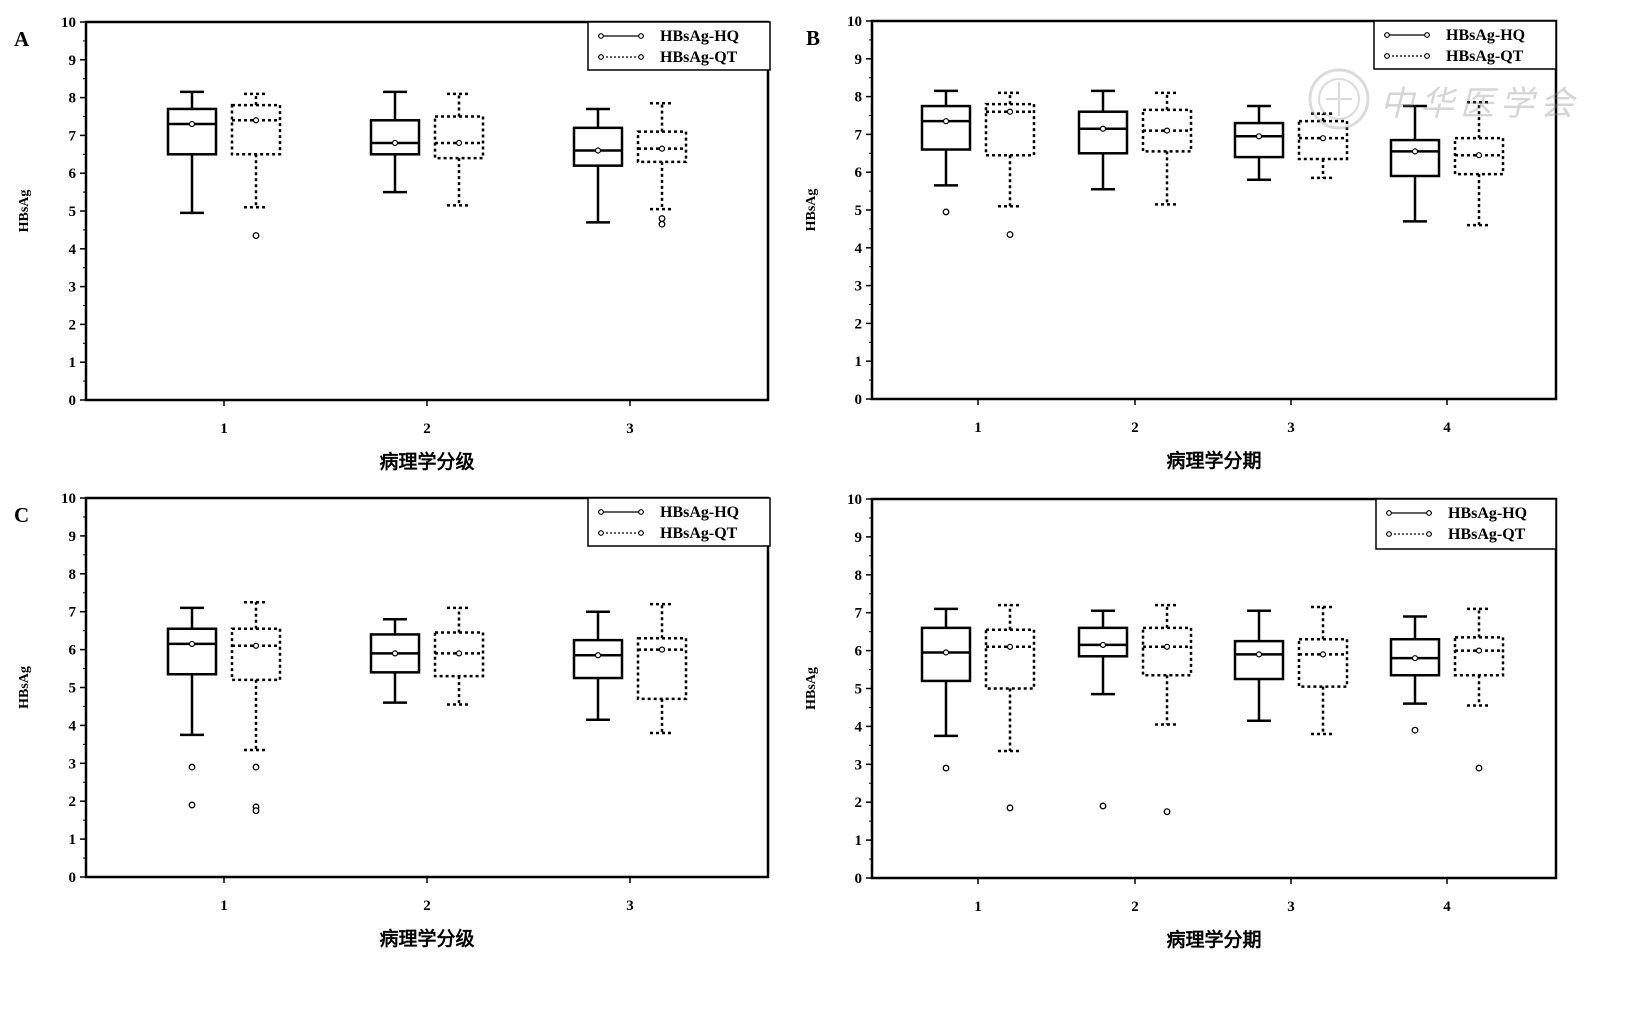 This screenshot has width=1646, height=1009. What do you see at coordinates (73, 726) in the screenshot?
I see `y-tick-label: 4` at bounding box center [73, 726].